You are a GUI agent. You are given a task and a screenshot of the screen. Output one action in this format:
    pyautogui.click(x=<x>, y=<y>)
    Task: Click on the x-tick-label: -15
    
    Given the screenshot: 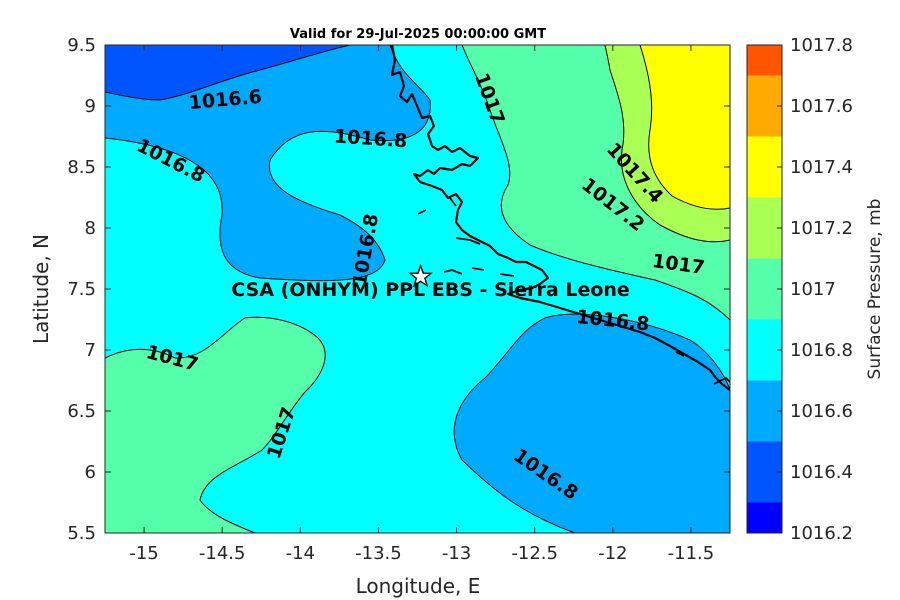 What is the action you would take?
    pyautogui.click(x=143, y=553)
    